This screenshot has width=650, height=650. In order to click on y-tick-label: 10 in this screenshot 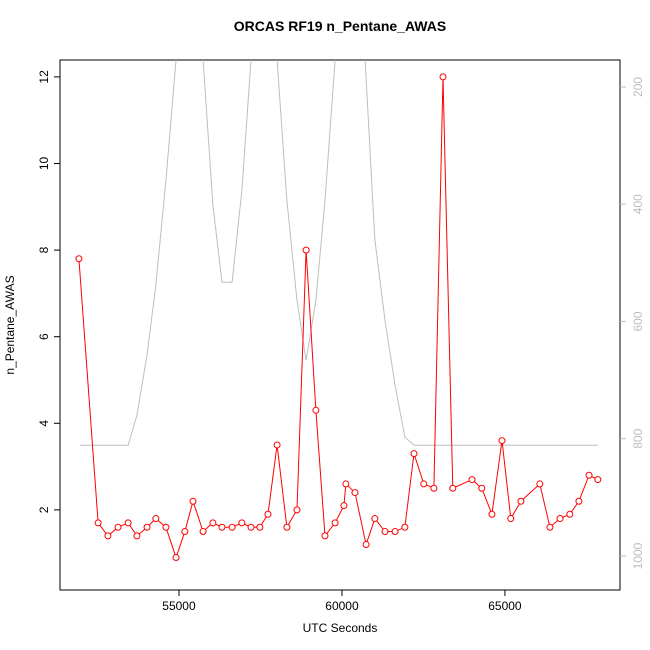, I will do `click(44, 163)`.